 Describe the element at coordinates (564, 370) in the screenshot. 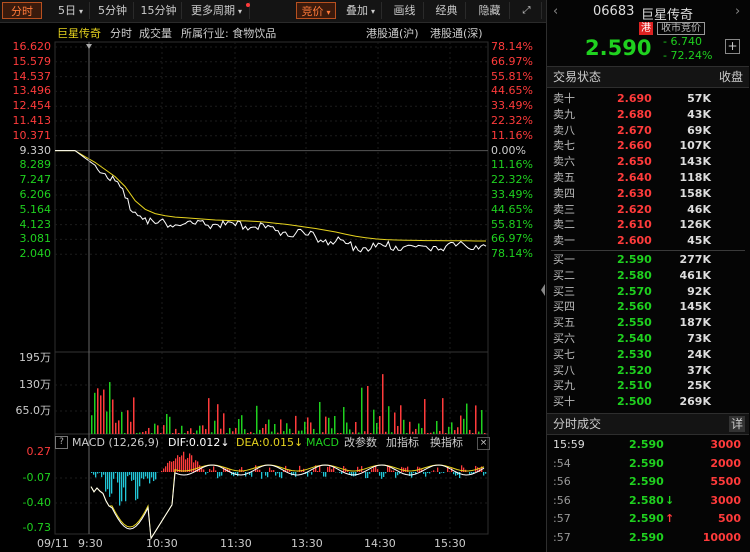

I see `bid-label: 买八` at that location.